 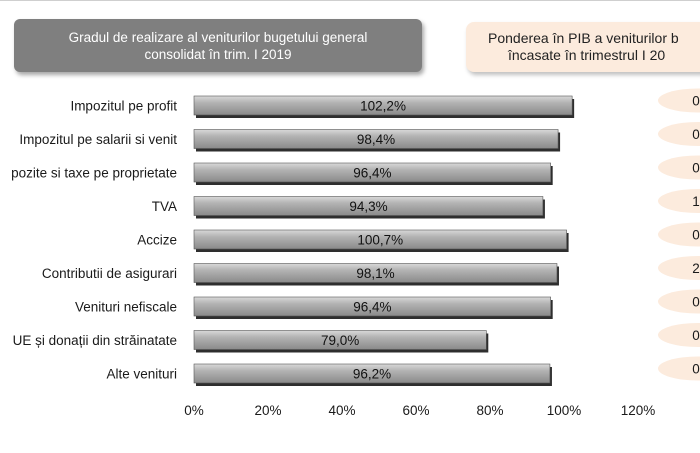 What do you see at coordinates (164, 206) in the screenshot?
I see `category-label: TVA` at bounding box center [164, 206].